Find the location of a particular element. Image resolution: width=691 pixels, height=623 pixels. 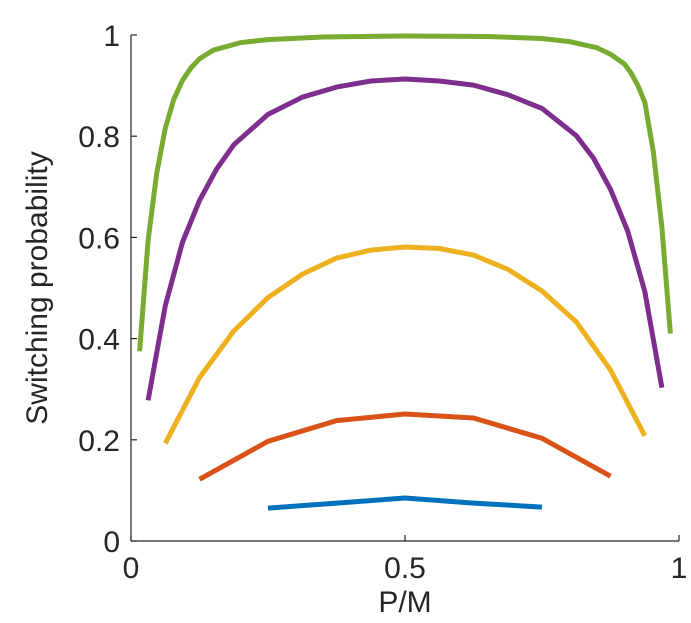

y-tick-label: 0.8 is located at coordinates (99, 137).